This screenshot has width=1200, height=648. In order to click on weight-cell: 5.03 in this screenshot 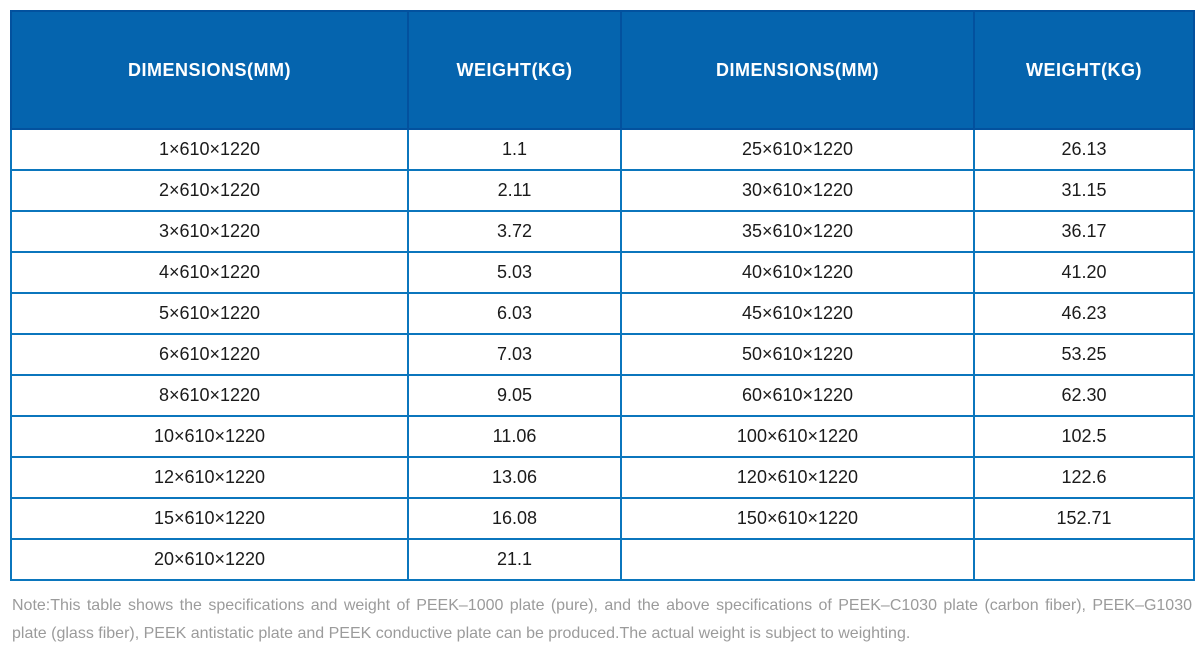, I will do `click(514, 272)`.